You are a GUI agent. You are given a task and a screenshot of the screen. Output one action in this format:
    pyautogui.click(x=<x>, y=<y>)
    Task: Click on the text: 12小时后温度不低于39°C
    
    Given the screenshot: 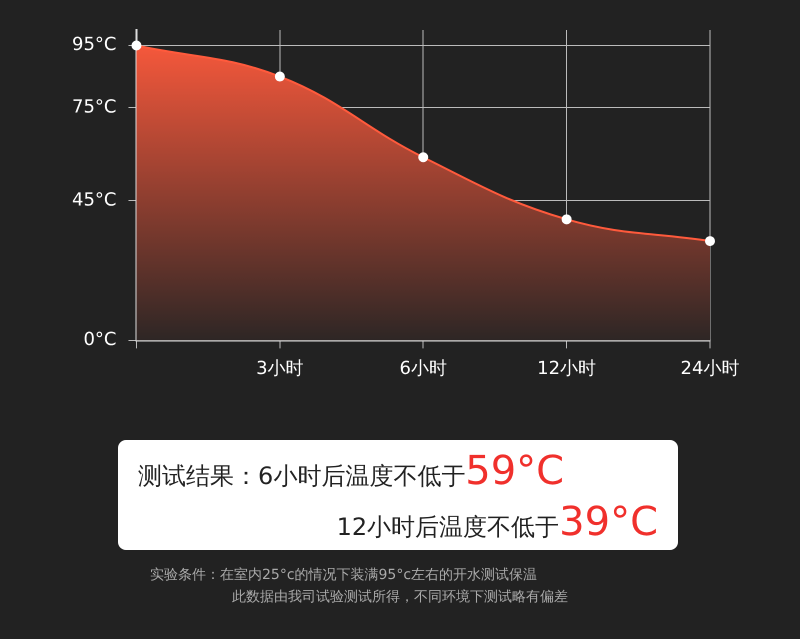 What is the action you would take?
    pyautogui.click(x=497, y=522)
    